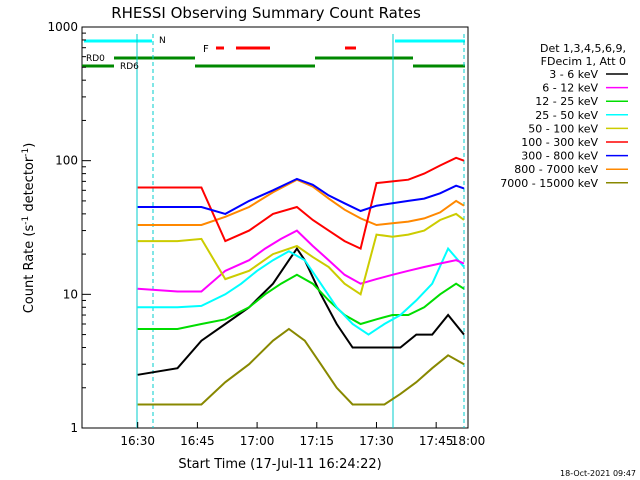 The height and width of the screenshot is (480, 640). I want to click on y-axis-label-mid: detector, so click(29, 186).